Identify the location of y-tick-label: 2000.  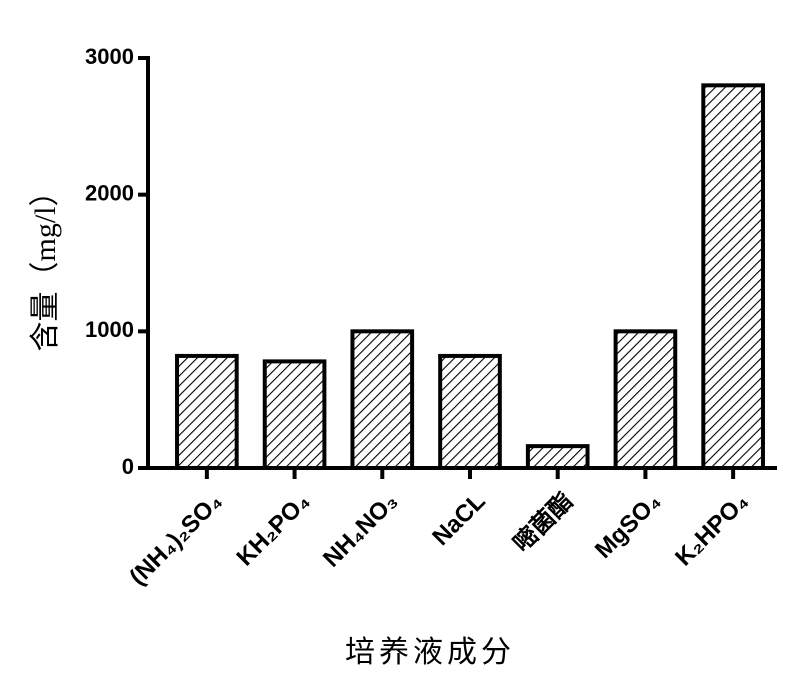
(109, 192).